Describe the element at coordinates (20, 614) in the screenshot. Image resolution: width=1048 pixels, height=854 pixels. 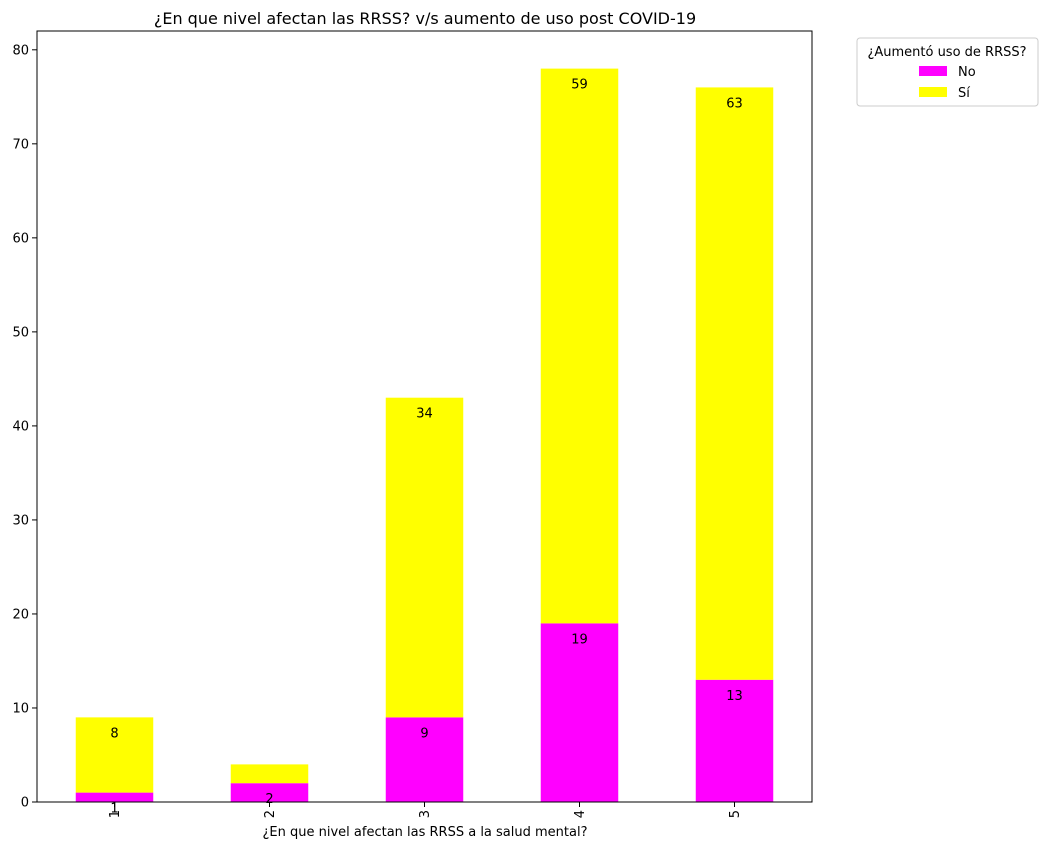
I see `y-tick-label: 20` at that location.